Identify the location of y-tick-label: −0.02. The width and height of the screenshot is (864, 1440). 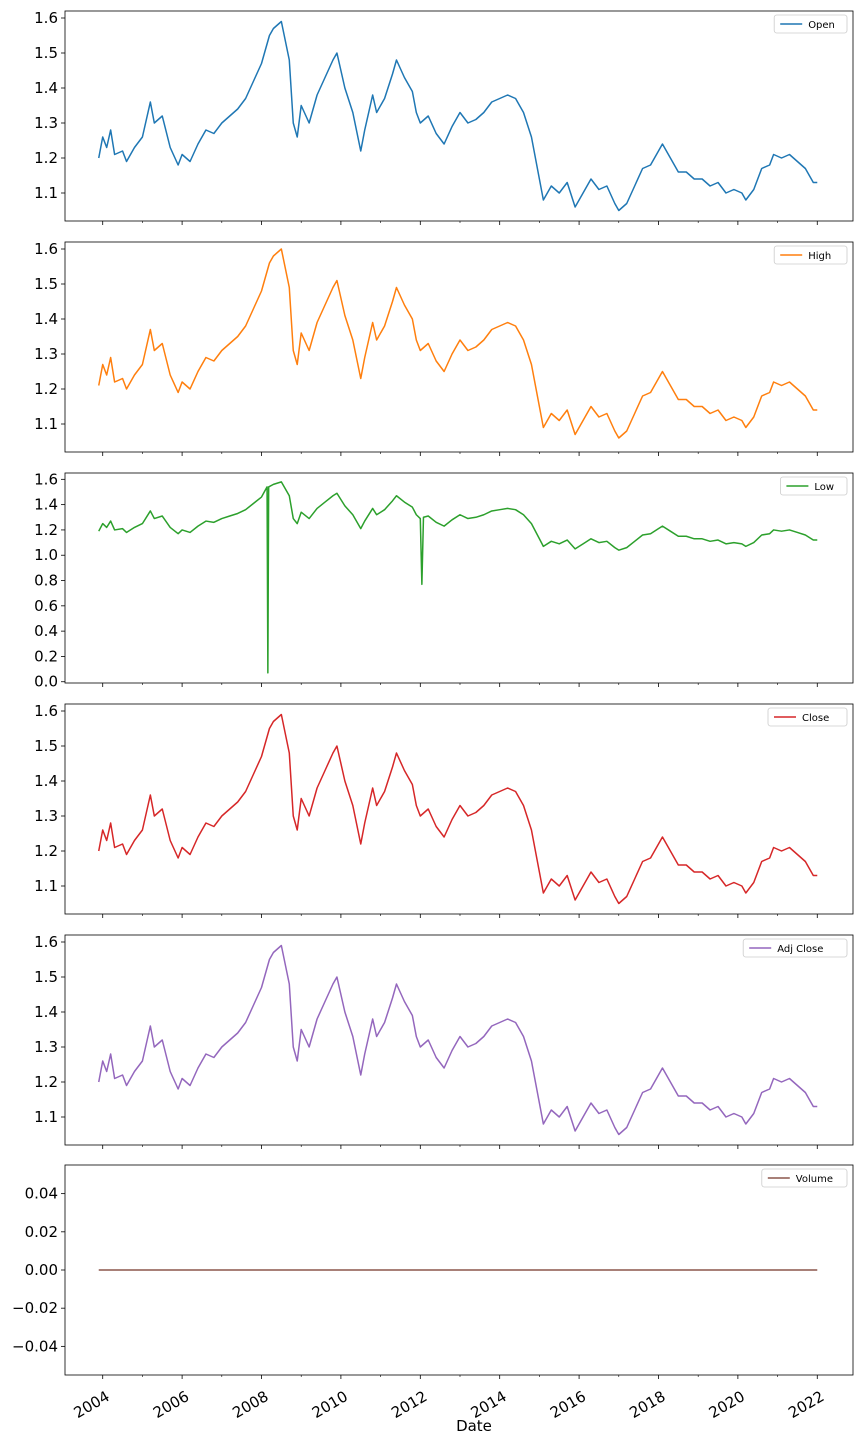
(35, 1308).